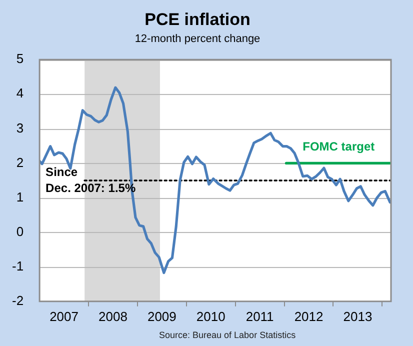 The height and width of the screenshot is (346, 413). I want to click on y-tick-label: 4, so click(20, 93).